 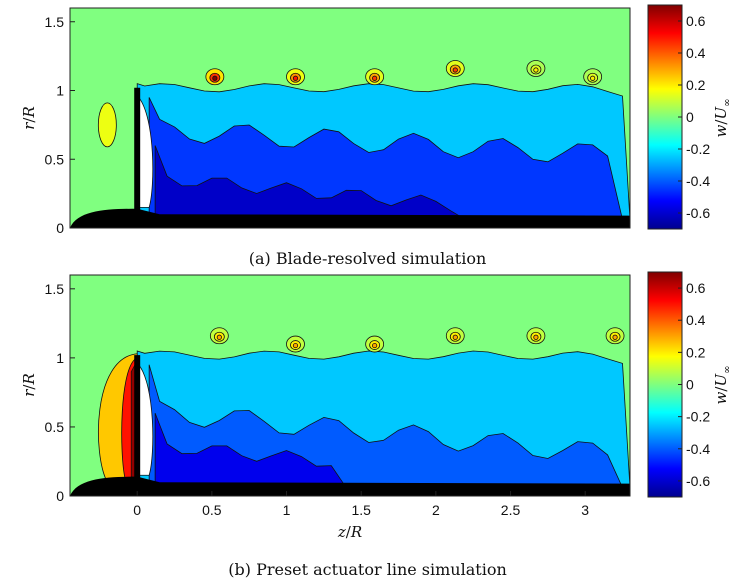 What do you see at coordinates (722, 385) in the screenshot?
I see `colorbar-label-b: w/U∞` at bounding box center [722, 385].